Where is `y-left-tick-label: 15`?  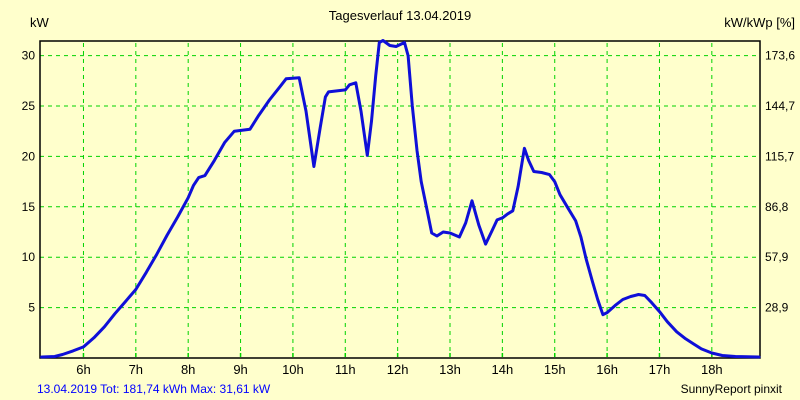
y-left-tick-label: 15 is located at coordinates (29, 207).